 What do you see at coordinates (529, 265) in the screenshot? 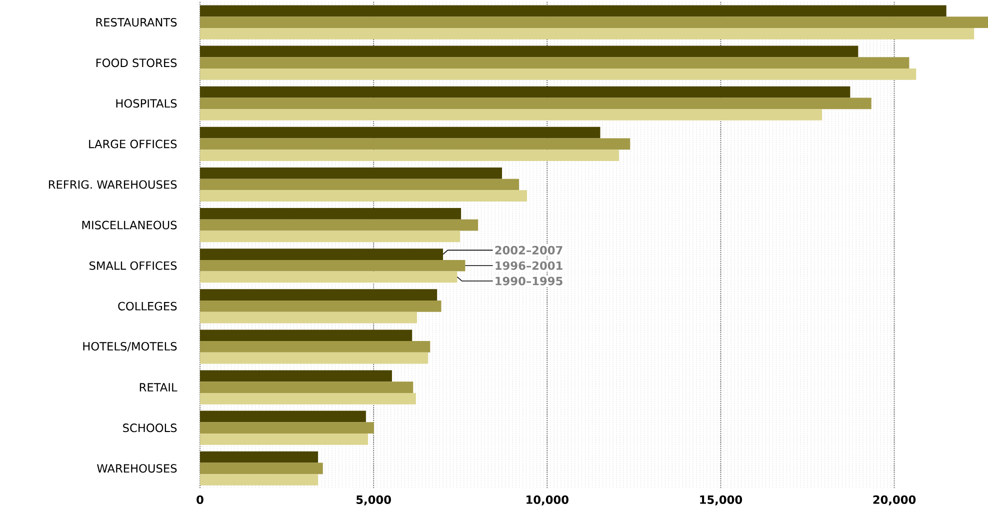
I see `text: 1996–2001` at bounding box center [529, 265].